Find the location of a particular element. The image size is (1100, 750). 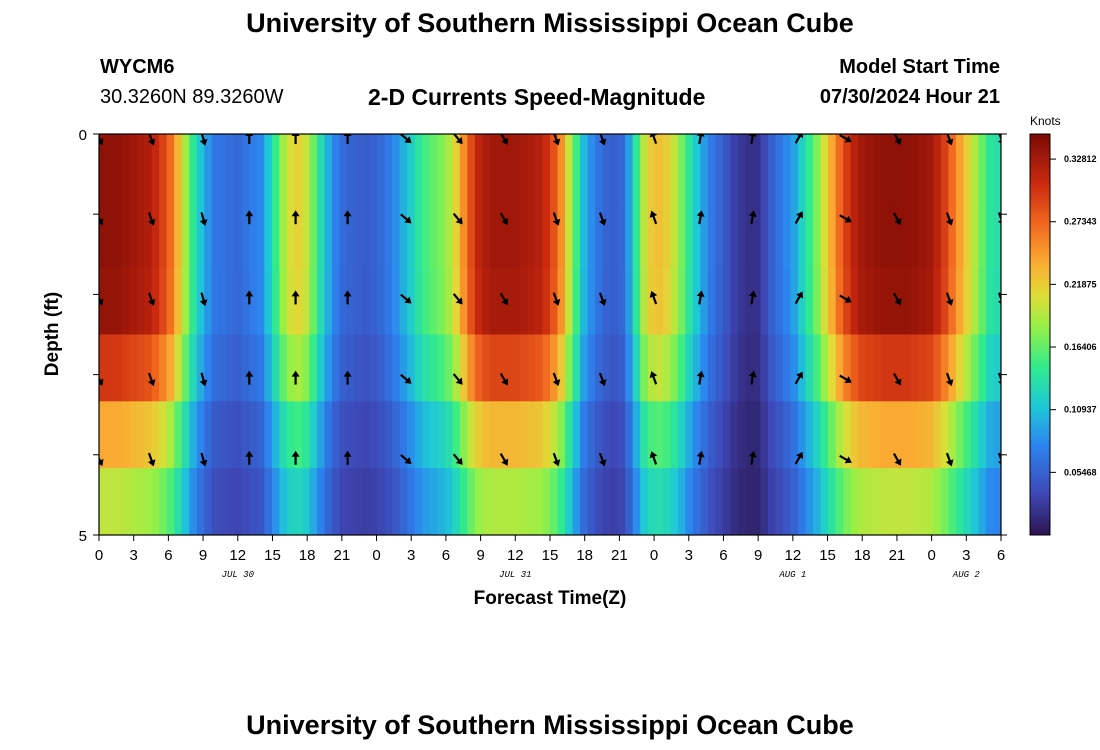

x-tick-label: 9 is located at coordinates (203, 555).